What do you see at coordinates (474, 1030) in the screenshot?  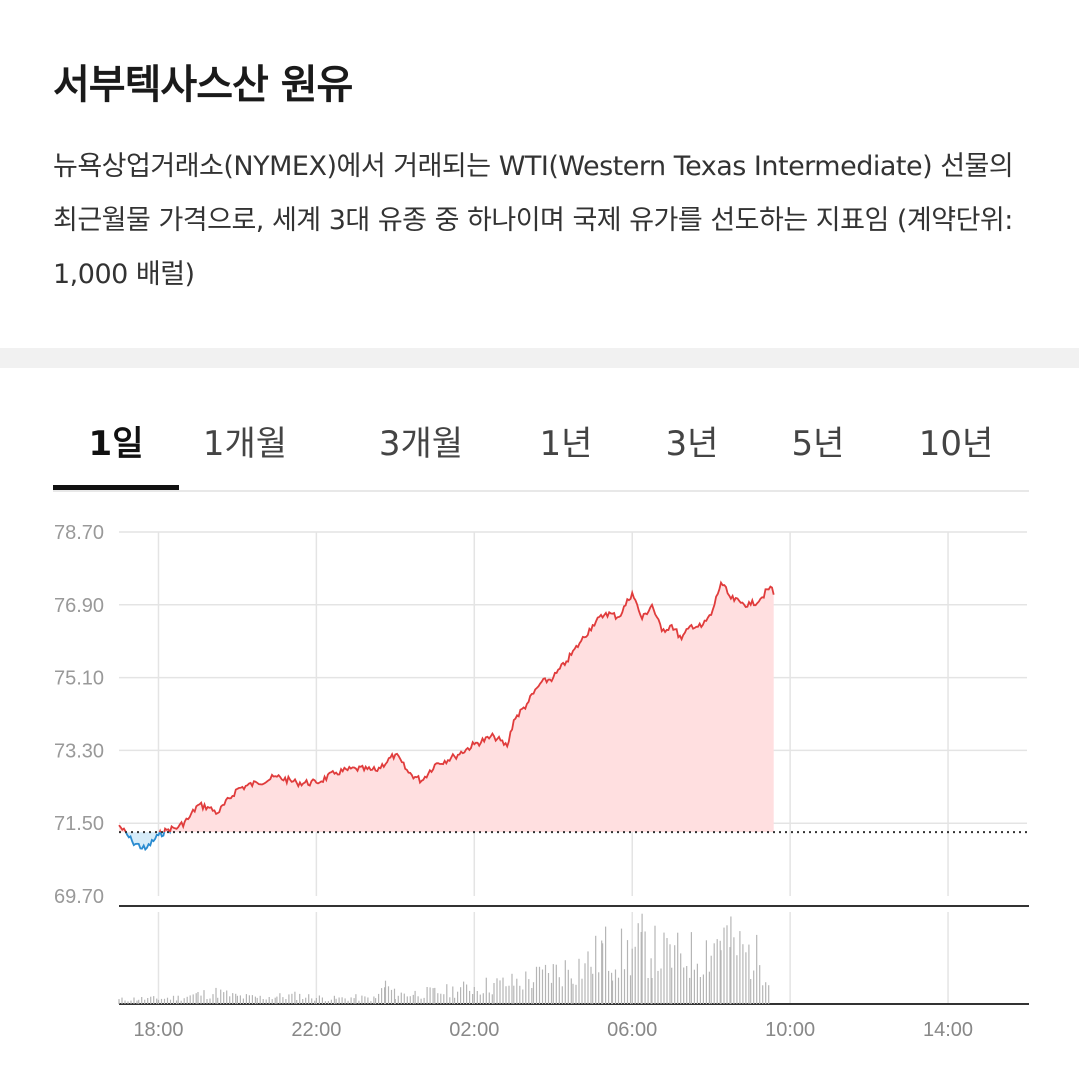 I see `x-tick-label: 02:00` at bounding box center [474, 1030].